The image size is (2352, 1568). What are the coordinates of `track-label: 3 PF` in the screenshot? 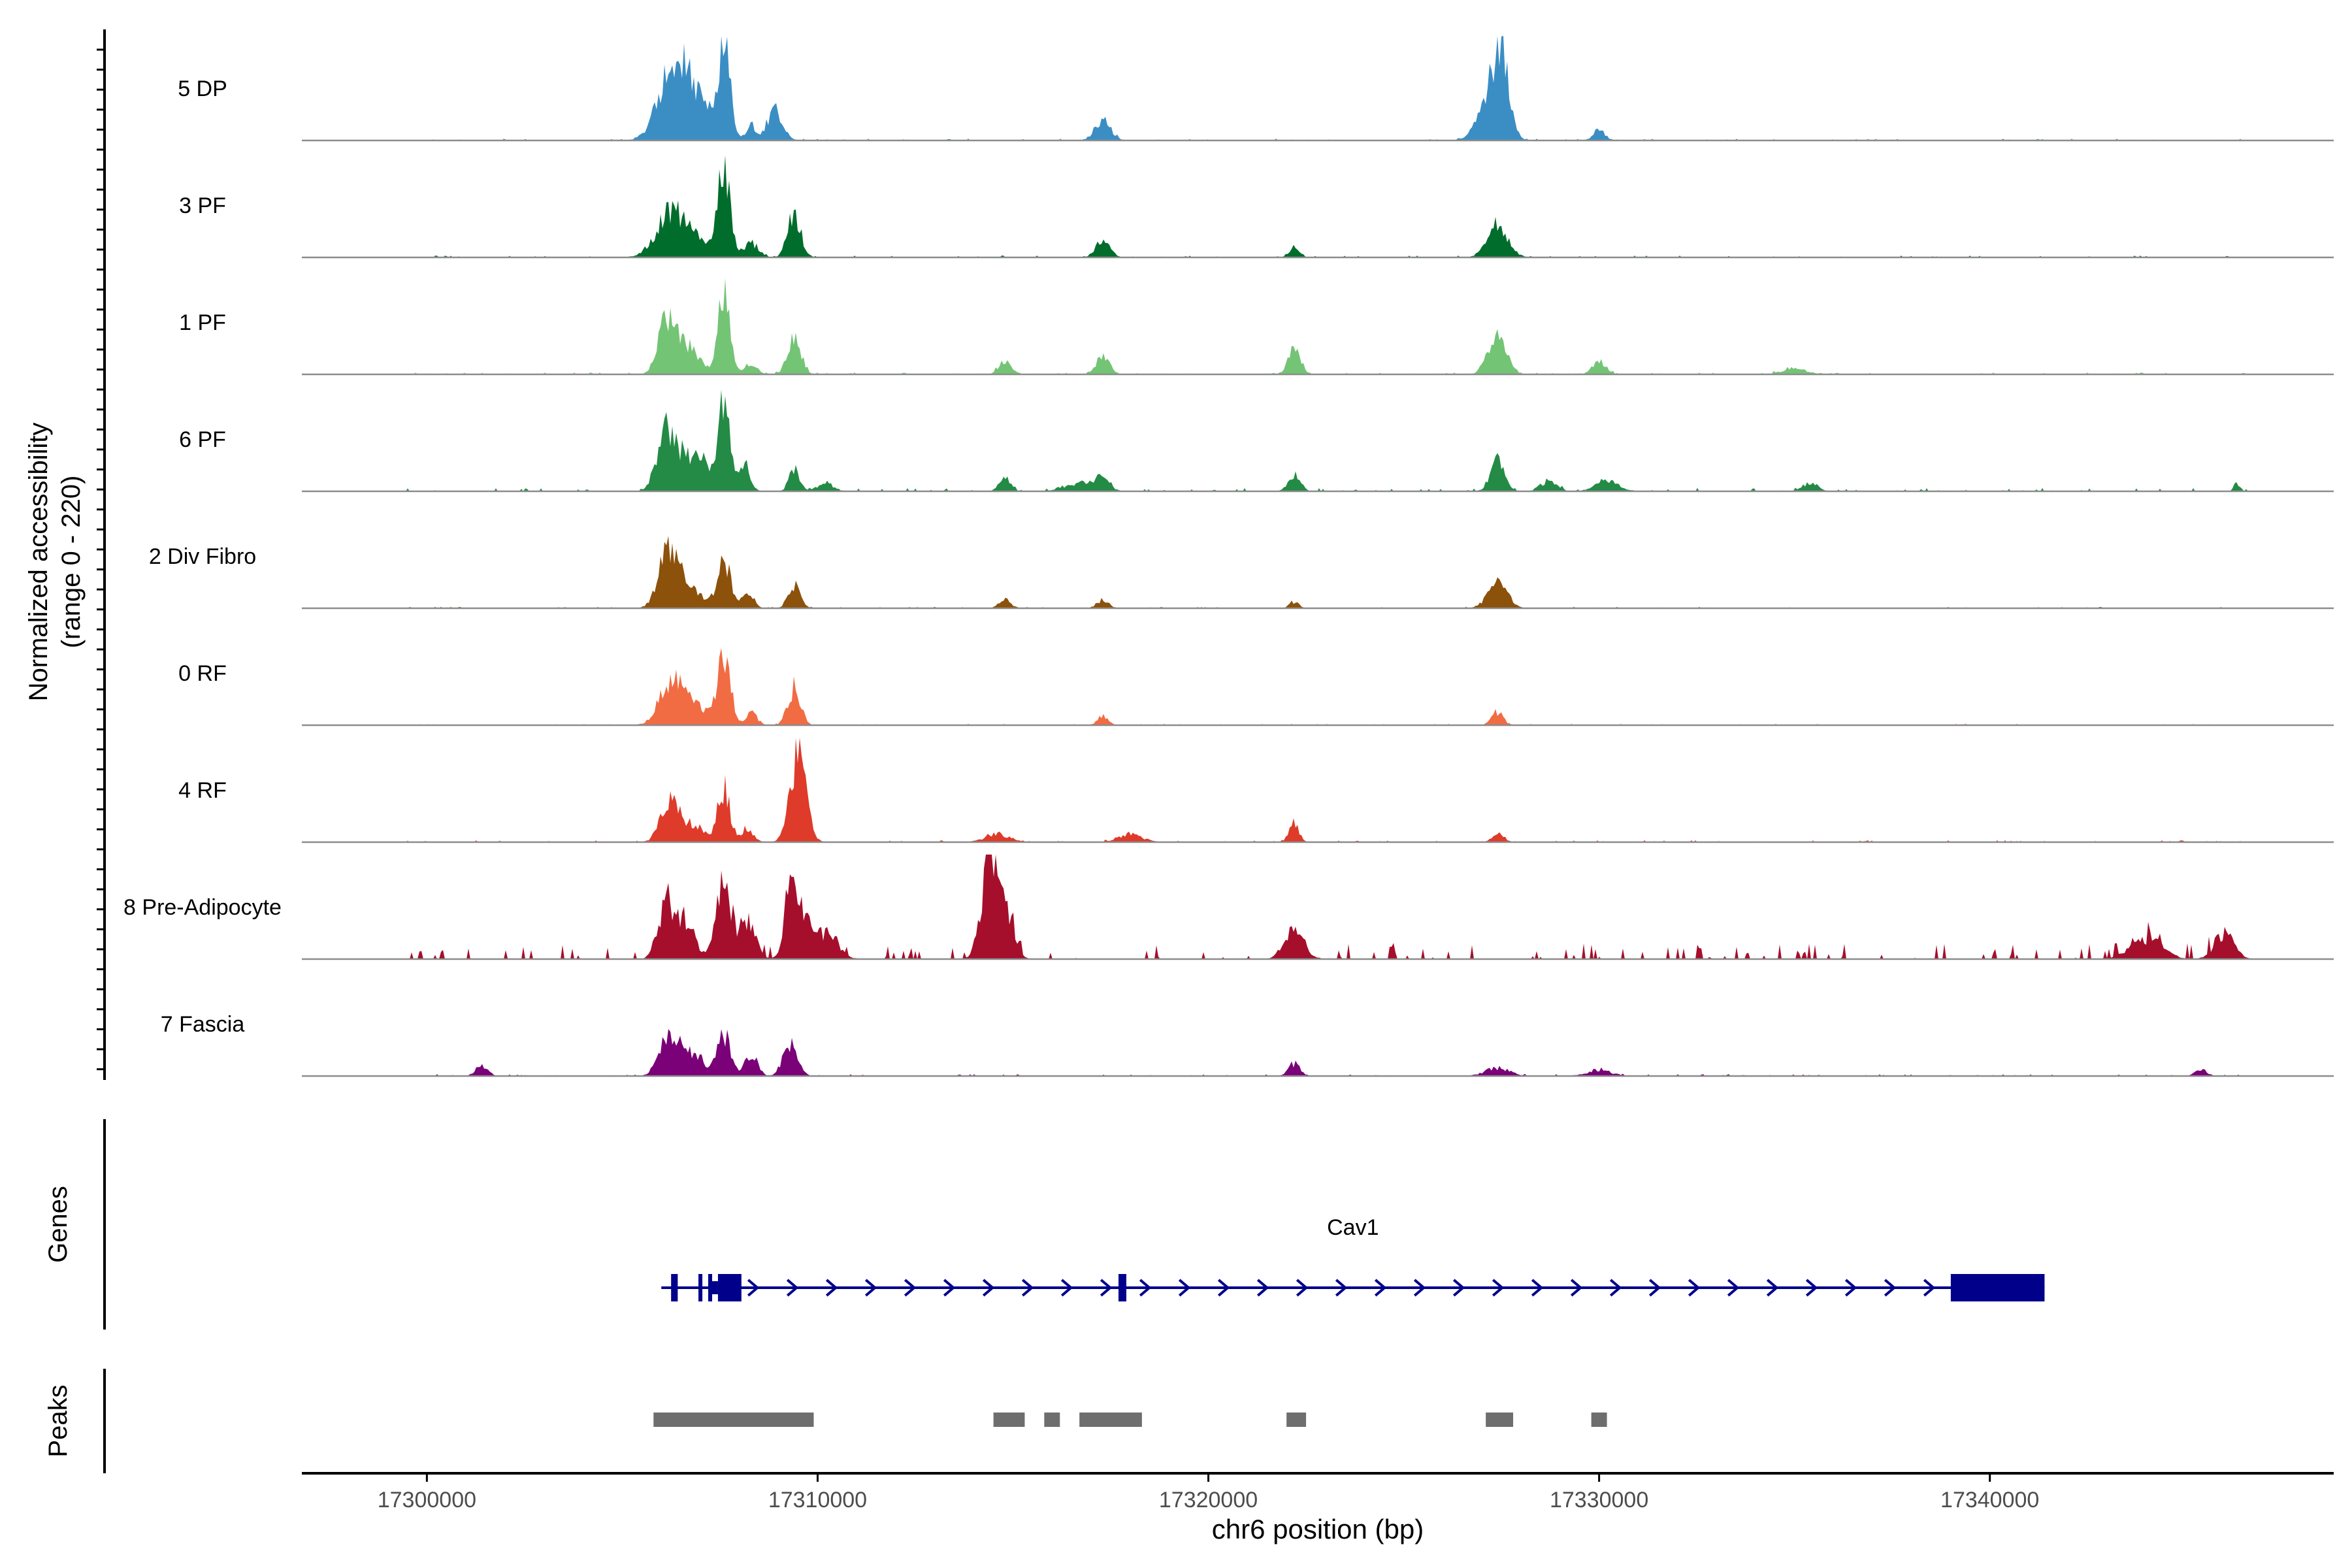 It's located at (202, 205).